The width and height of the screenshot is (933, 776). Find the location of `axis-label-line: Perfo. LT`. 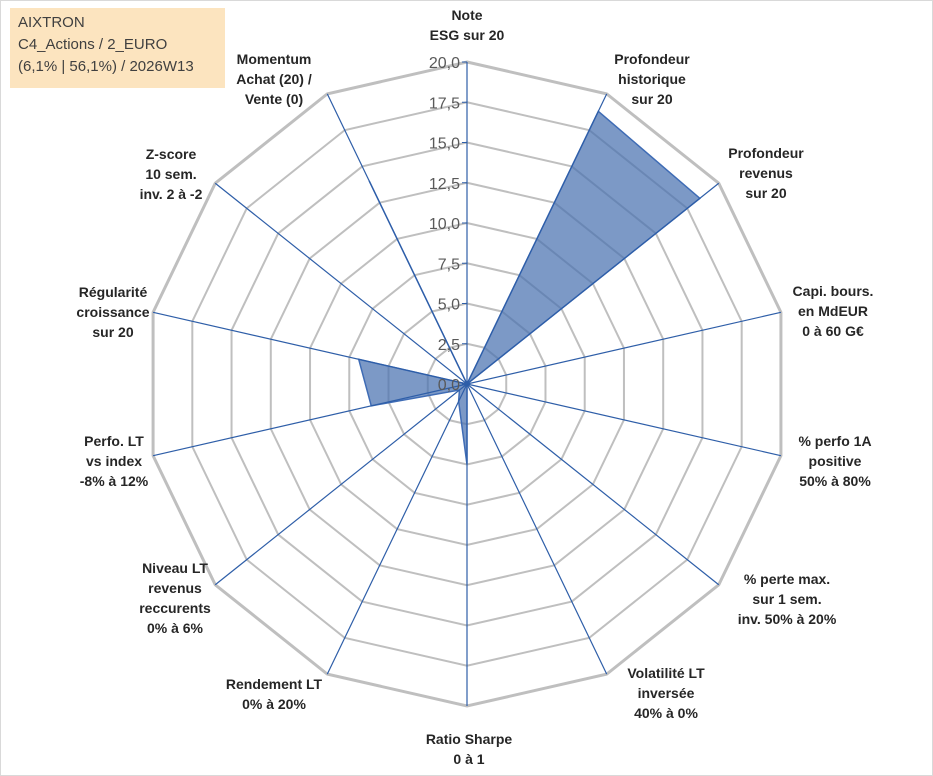

axis-label-line: Perfo. LT is located at coordinates (114, 441).